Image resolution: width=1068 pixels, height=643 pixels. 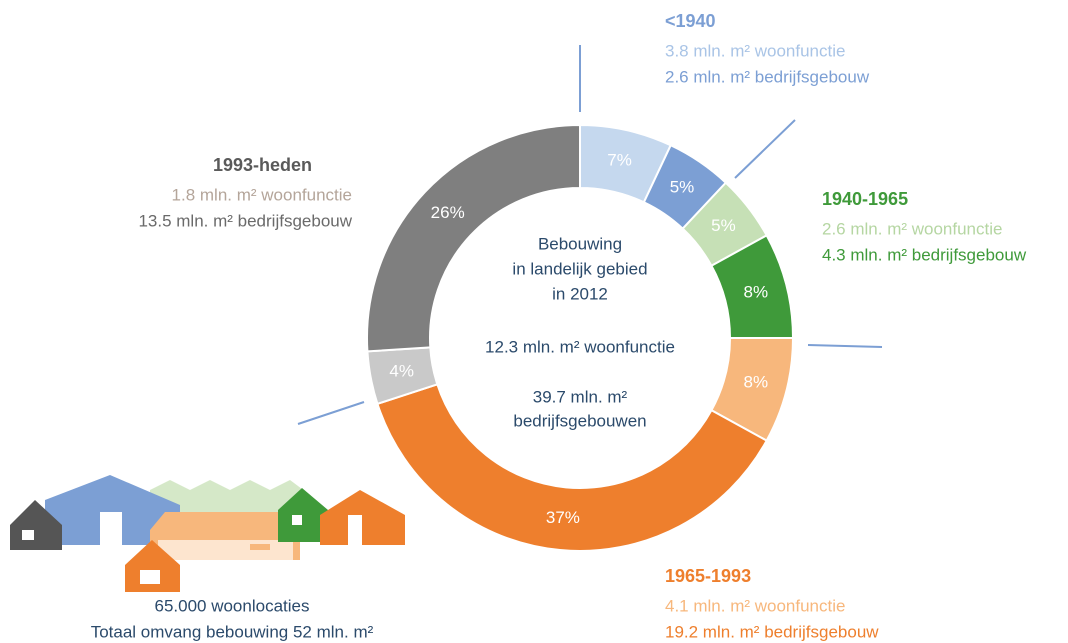 I want to click on center-text: in 2012, so click(x=580, y=293).